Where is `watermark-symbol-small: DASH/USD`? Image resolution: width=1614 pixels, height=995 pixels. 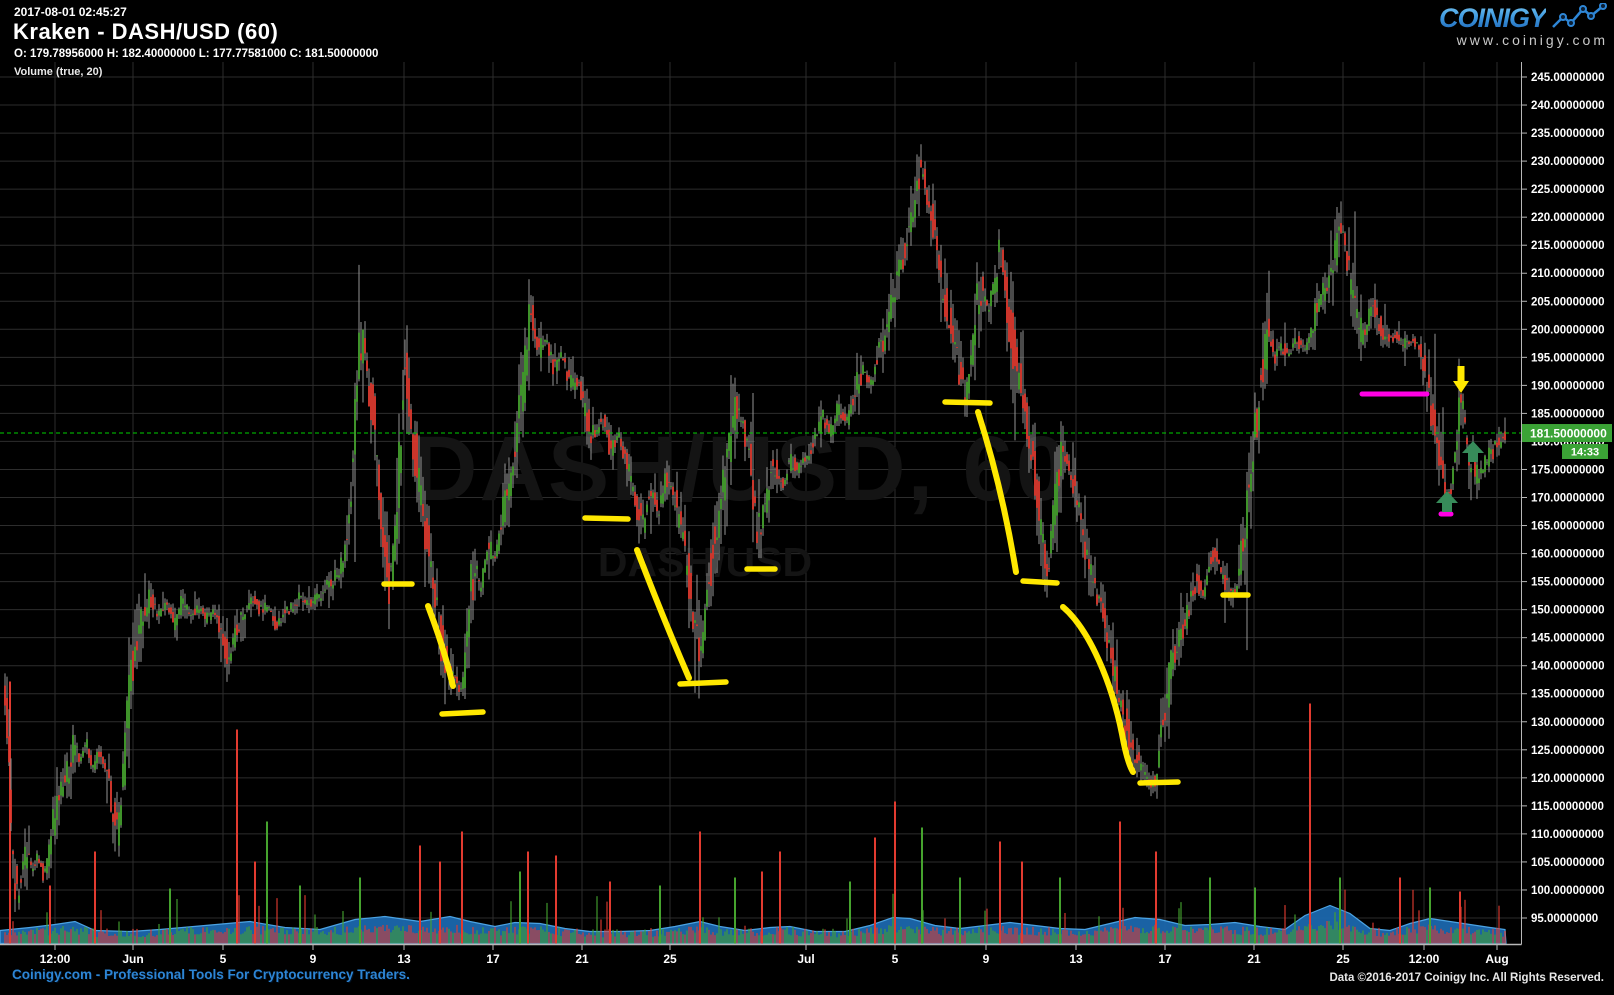 watermark-symbol-small: DASH/USD is located at coordinates (705, 562).